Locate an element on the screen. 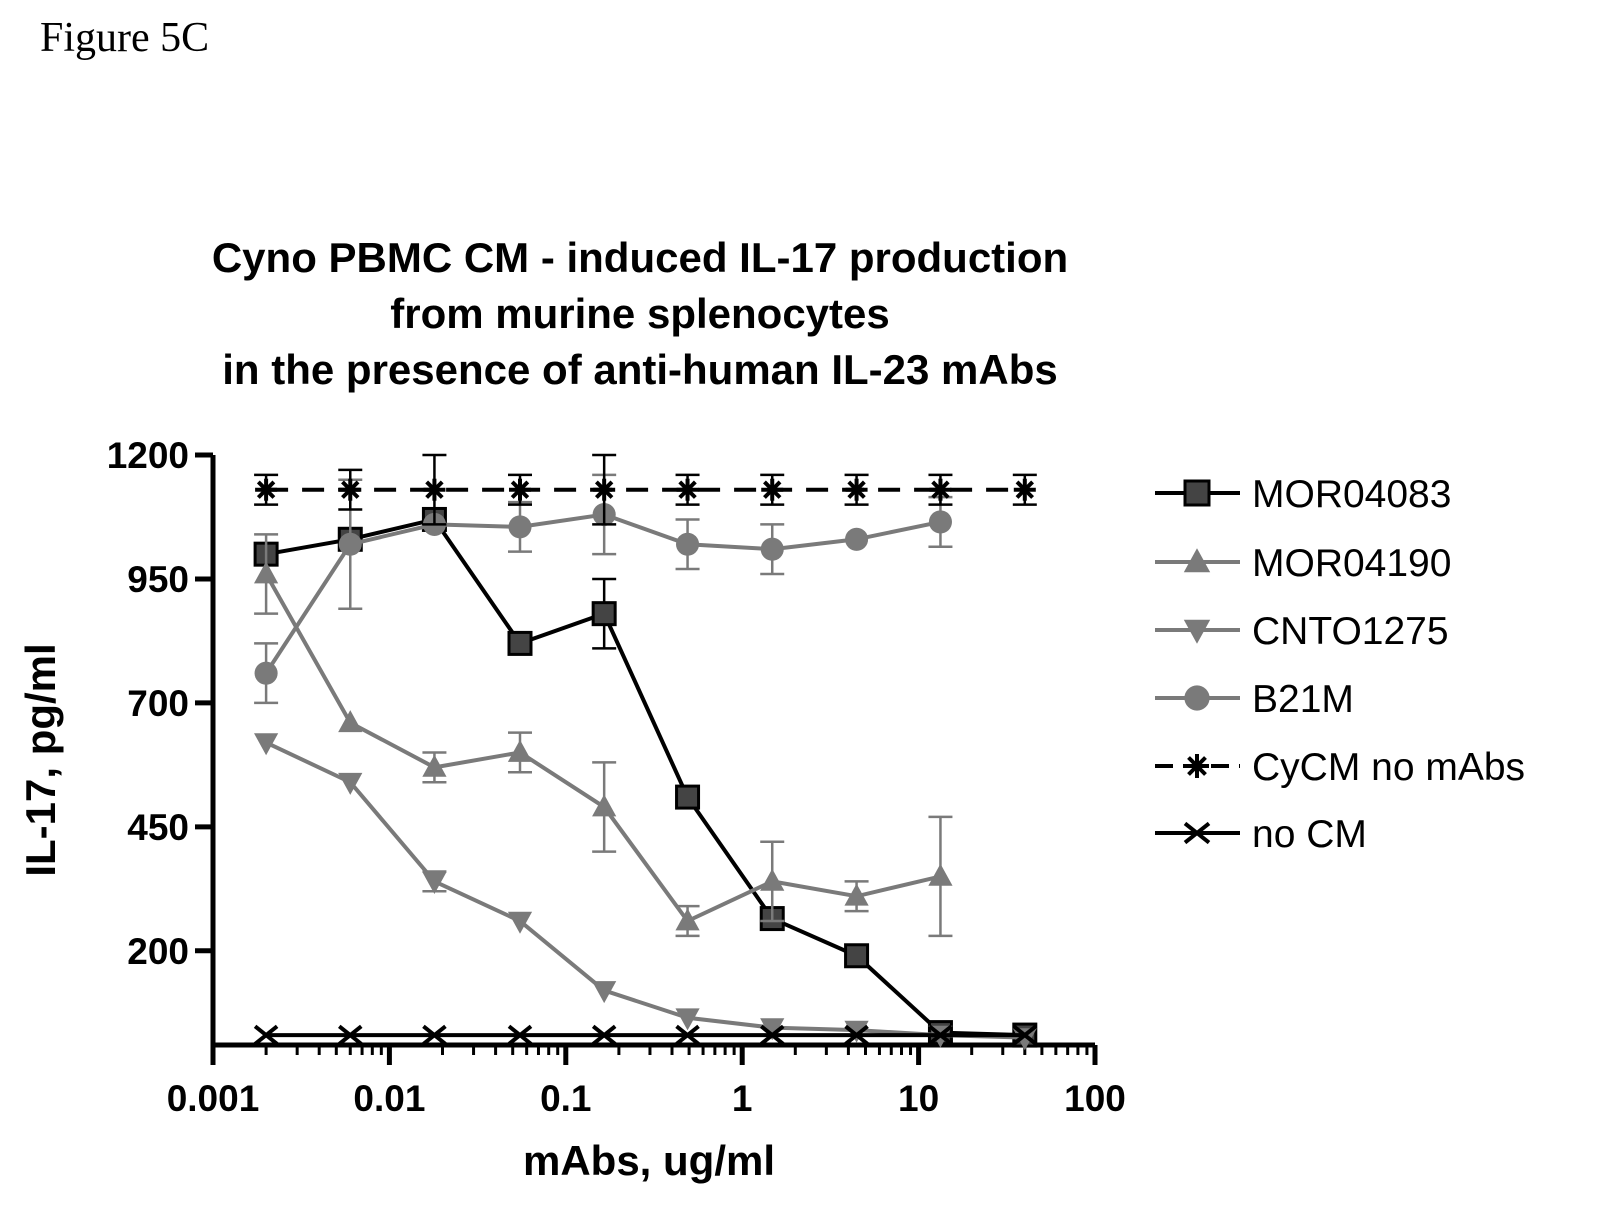 Image resolution: width=1598 pixels, height=1230 pixels. series-line is located at coordinates (645, 890).